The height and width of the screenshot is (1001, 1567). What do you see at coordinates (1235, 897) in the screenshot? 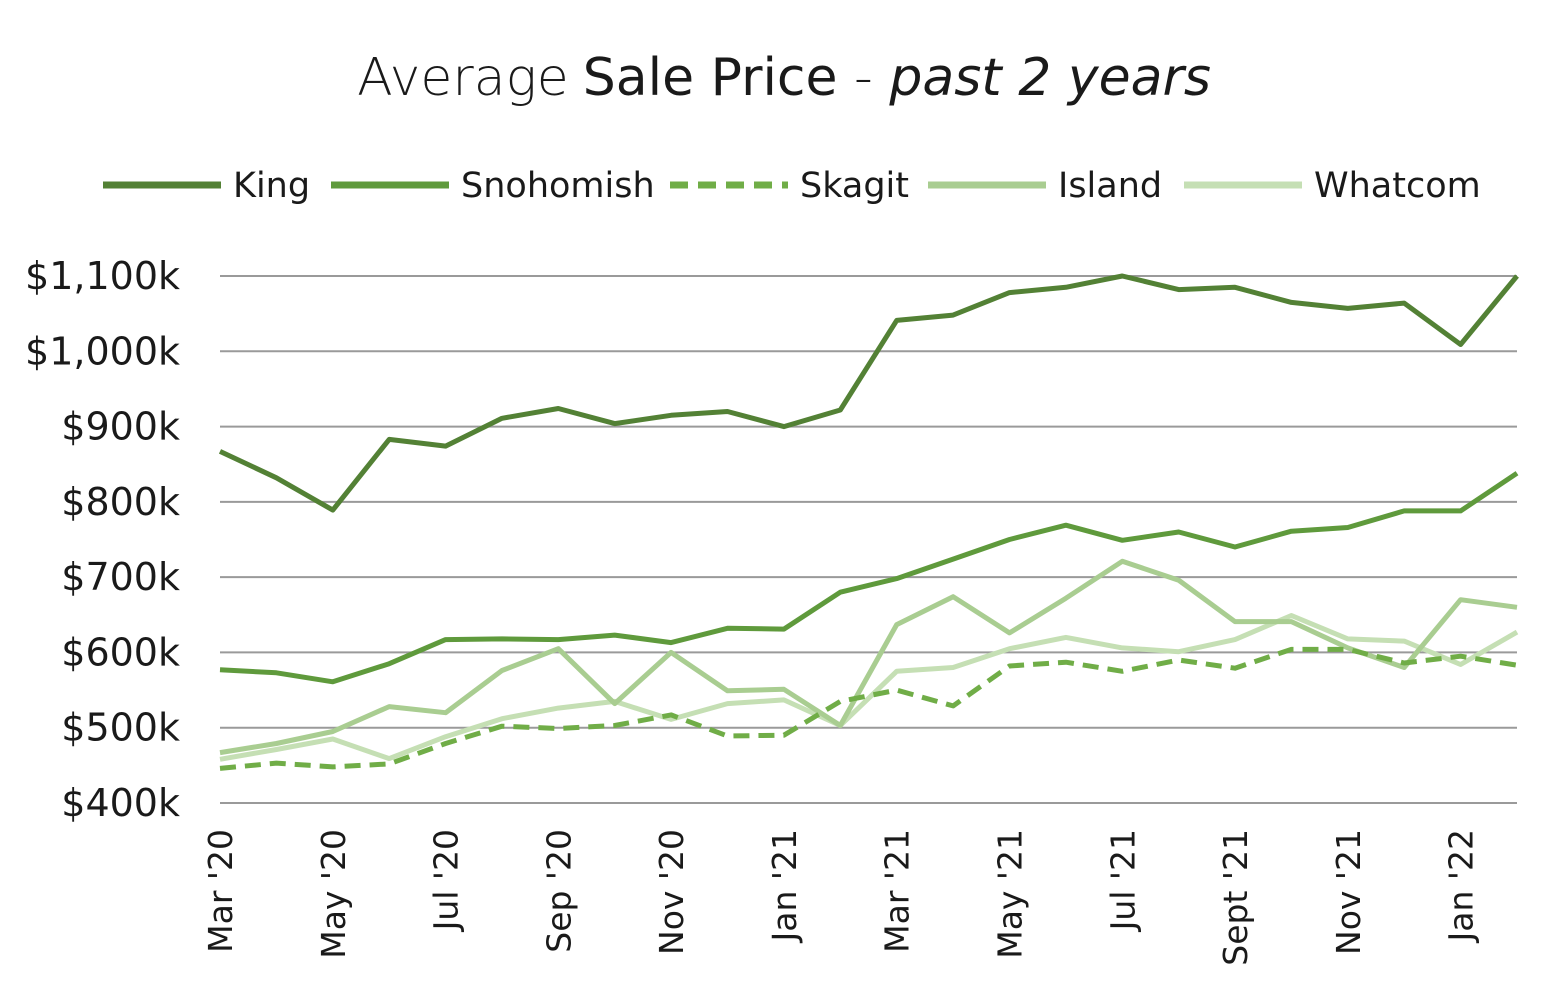
I see `x-tick-label: Sept '21` at bounding box center [1235, 897].